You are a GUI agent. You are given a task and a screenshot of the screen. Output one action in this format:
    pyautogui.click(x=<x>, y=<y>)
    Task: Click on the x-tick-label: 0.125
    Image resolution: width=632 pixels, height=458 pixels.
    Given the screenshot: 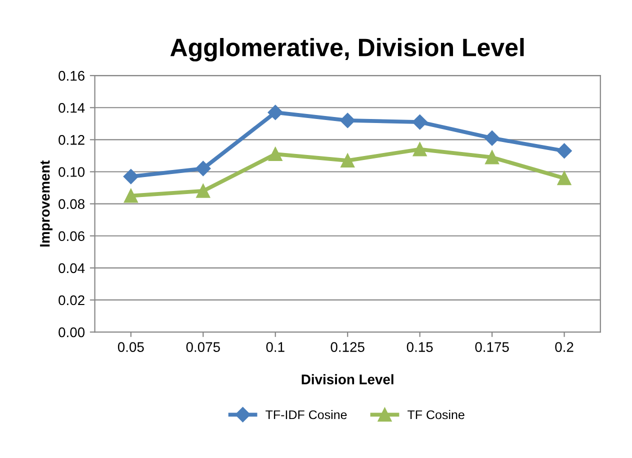 What is the action you would take?
    pyautogui.click(x=347, y=347)
    